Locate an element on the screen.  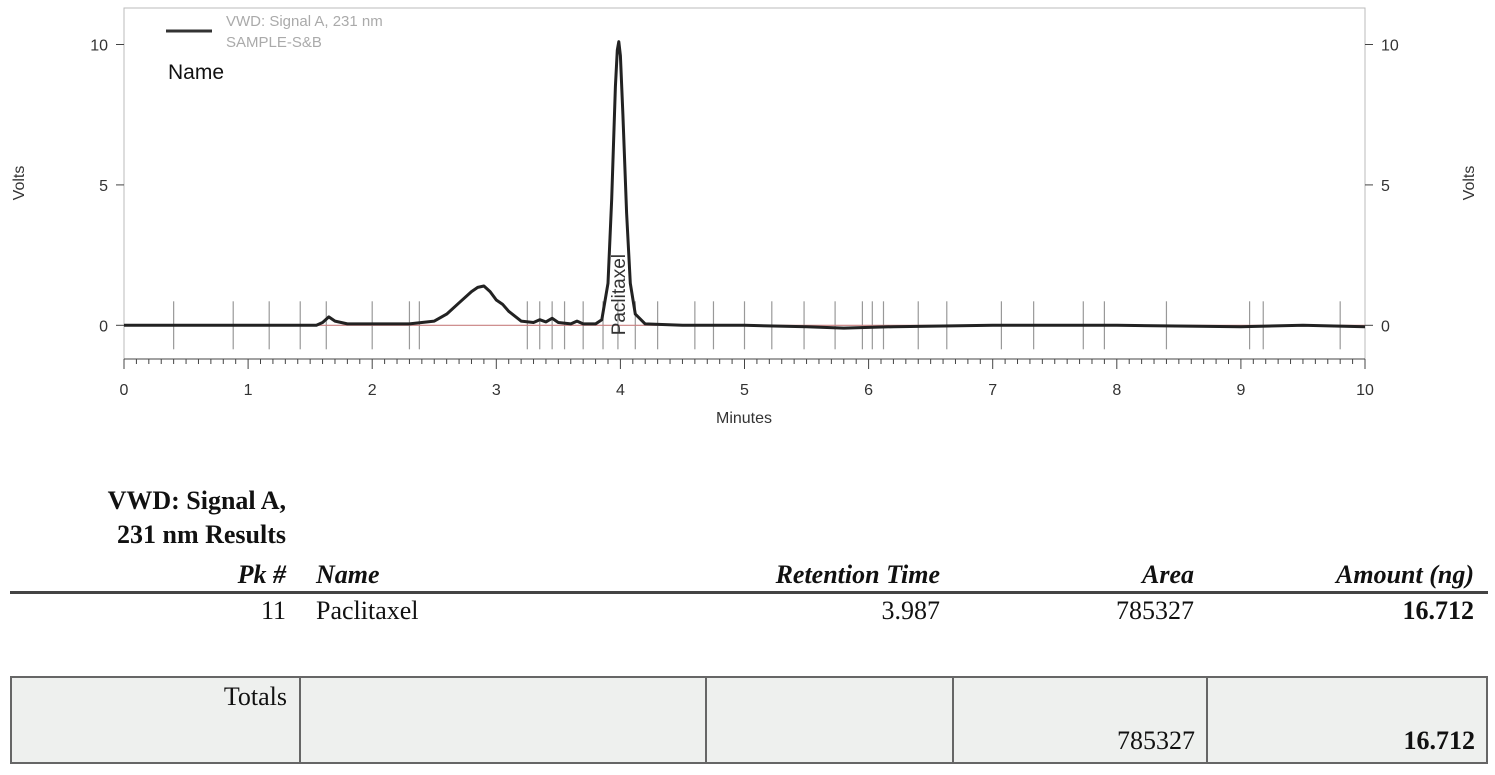
x-tick-label: 10 is located at coordinates (1365, 390).